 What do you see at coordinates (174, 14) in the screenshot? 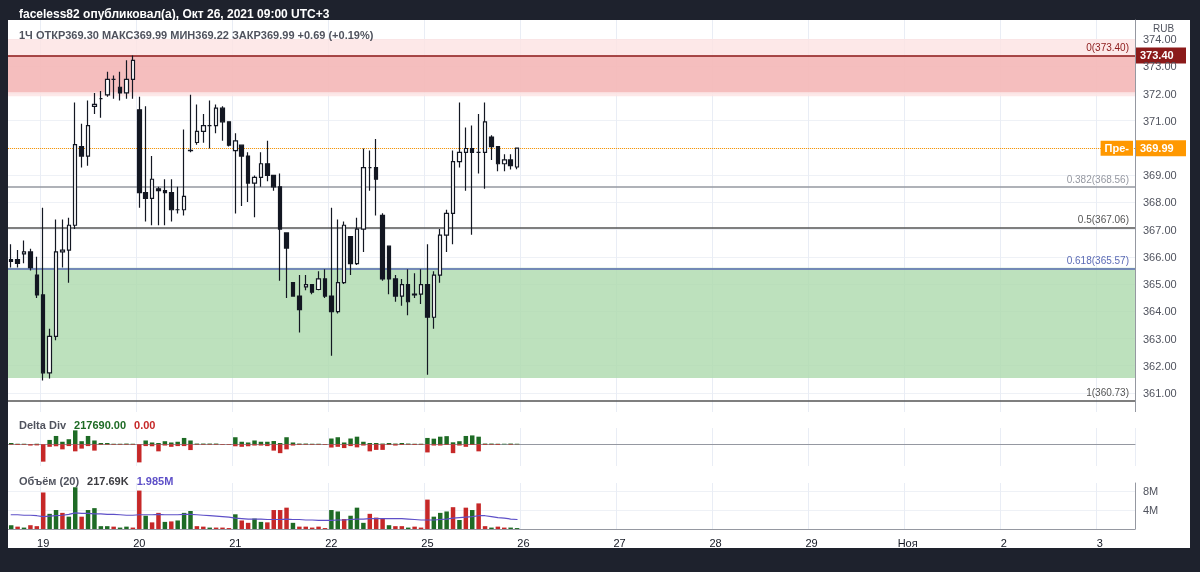
I see `chart-subtitle: faceless82 опубликовал(а), Окт 26, 2021 09:00 UTC+3` at bounding box center [174, 14].